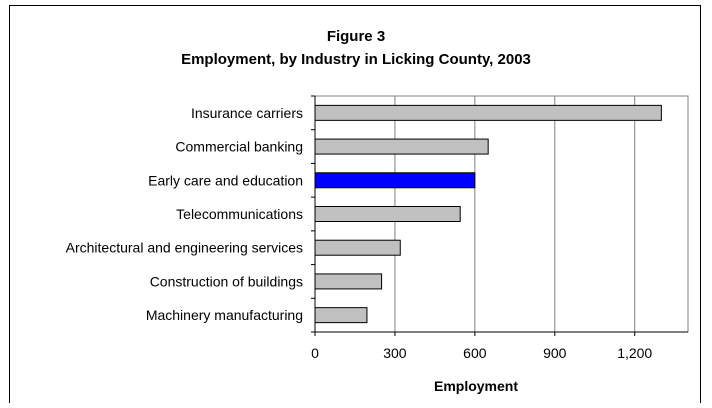 This screenshot has width=712, height=408. What do you see at coordinates (475, 353) in the screenshot?
I see `x-tick-label: 600` at bounding box center [475, 353].